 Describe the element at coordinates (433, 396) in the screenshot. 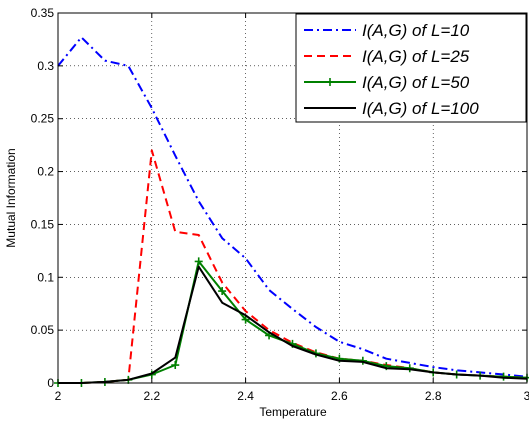

I see `x-tick-label: 2.8` at that location.